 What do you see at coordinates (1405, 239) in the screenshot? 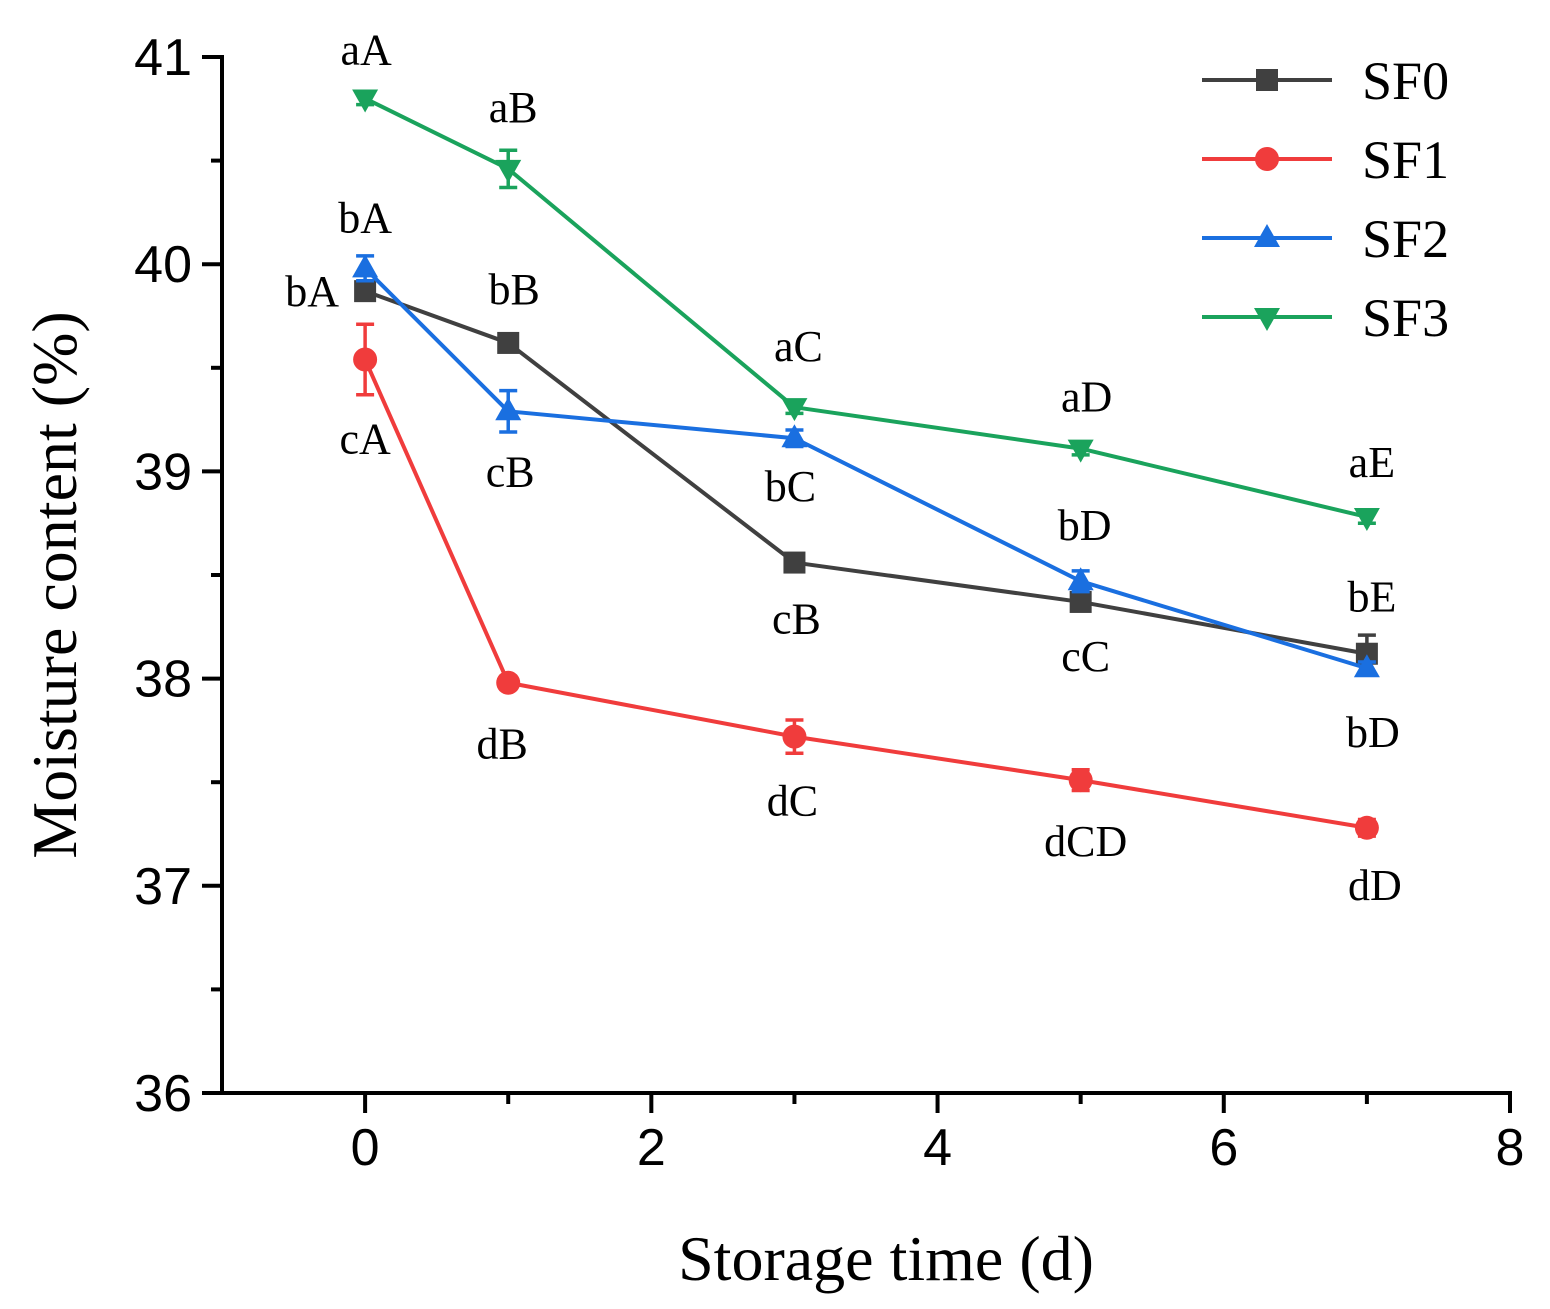
I see `legend-label-SF2: SF2` at bounding box center [1405, 239].